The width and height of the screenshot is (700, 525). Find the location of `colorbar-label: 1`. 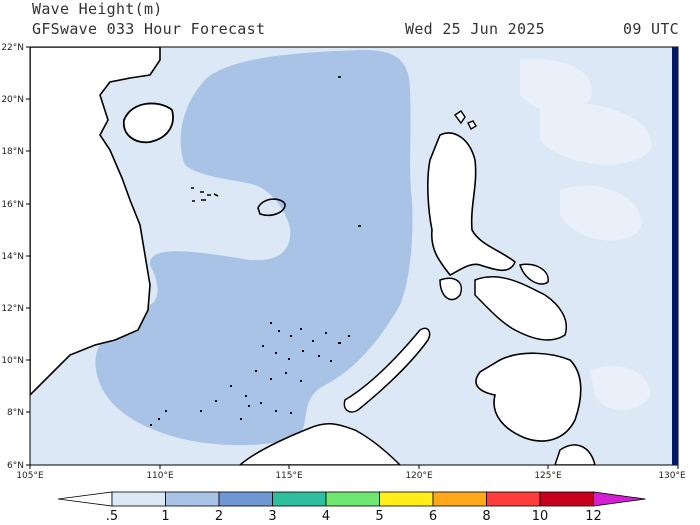

colorbar-label: 1 is located at coordinates (165, 516).